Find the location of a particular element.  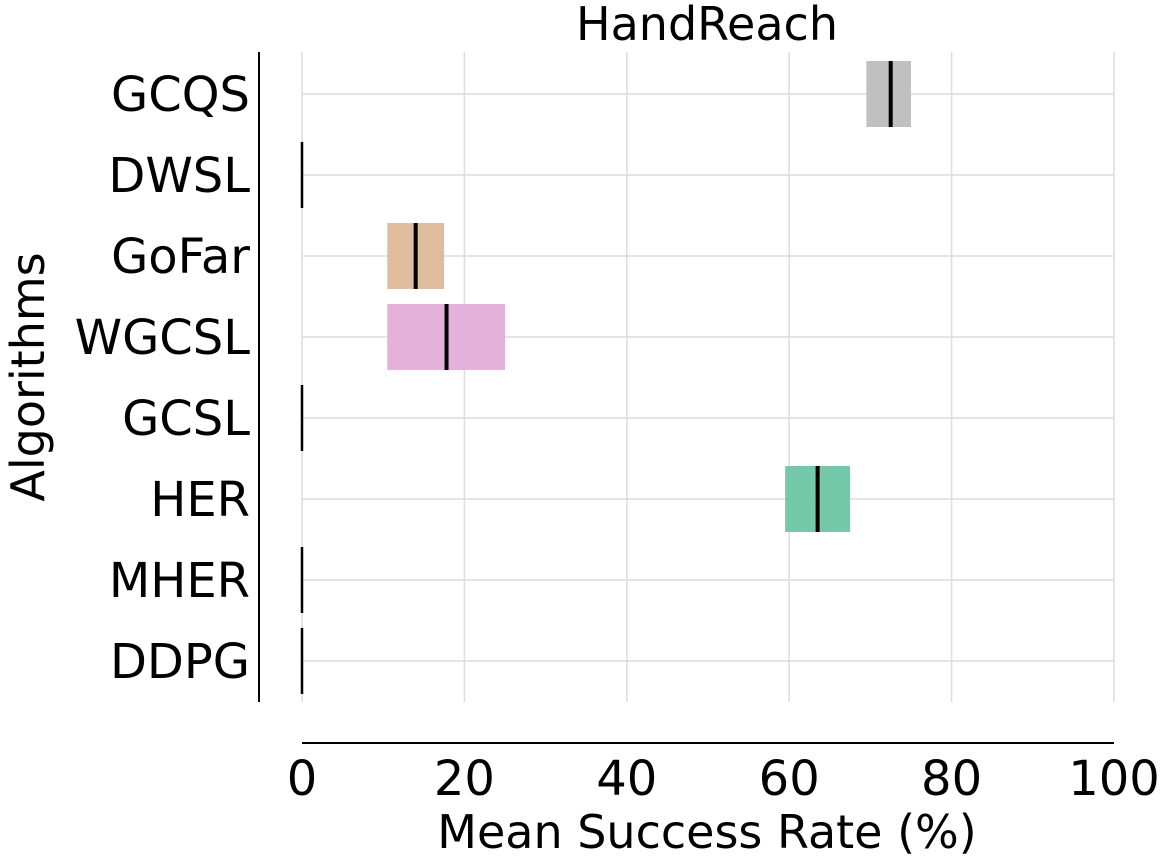

x-tick-labels: 0 20 40 60 80 100 is located at coordinates (723, 779).